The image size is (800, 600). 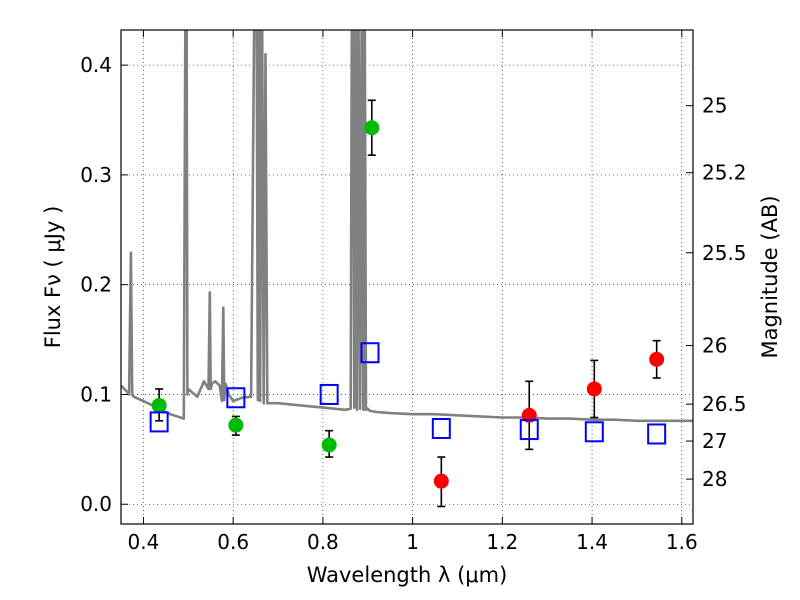 I want to click on x-tick-label: 0.6, so click(x=233, y=542).